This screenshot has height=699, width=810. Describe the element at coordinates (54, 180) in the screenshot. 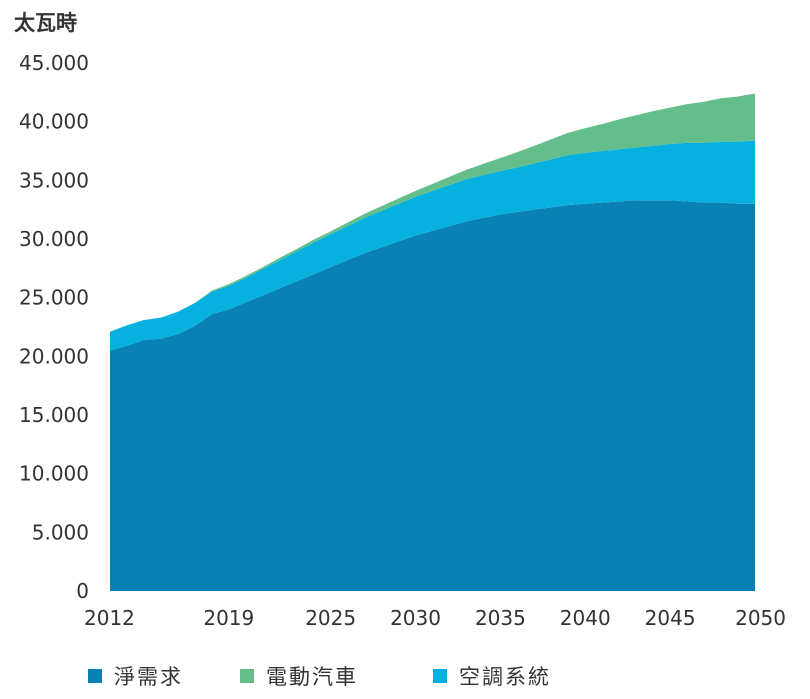

I see `y-tick-label: 35.000` at that location.